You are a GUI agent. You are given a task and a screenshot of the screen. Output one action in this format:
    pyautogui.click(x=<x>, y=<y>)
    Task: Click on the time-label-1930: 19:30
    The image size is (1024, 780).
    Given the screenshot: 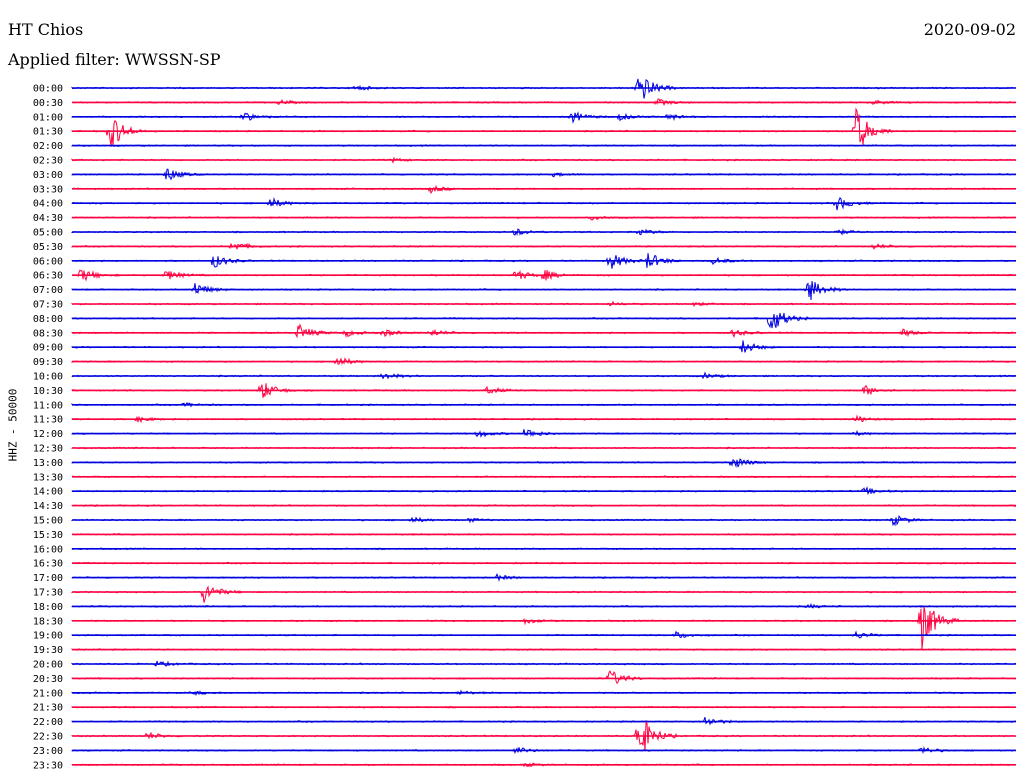 What is the action you would take?
    pyautogui.click(x=48, y=650)
    